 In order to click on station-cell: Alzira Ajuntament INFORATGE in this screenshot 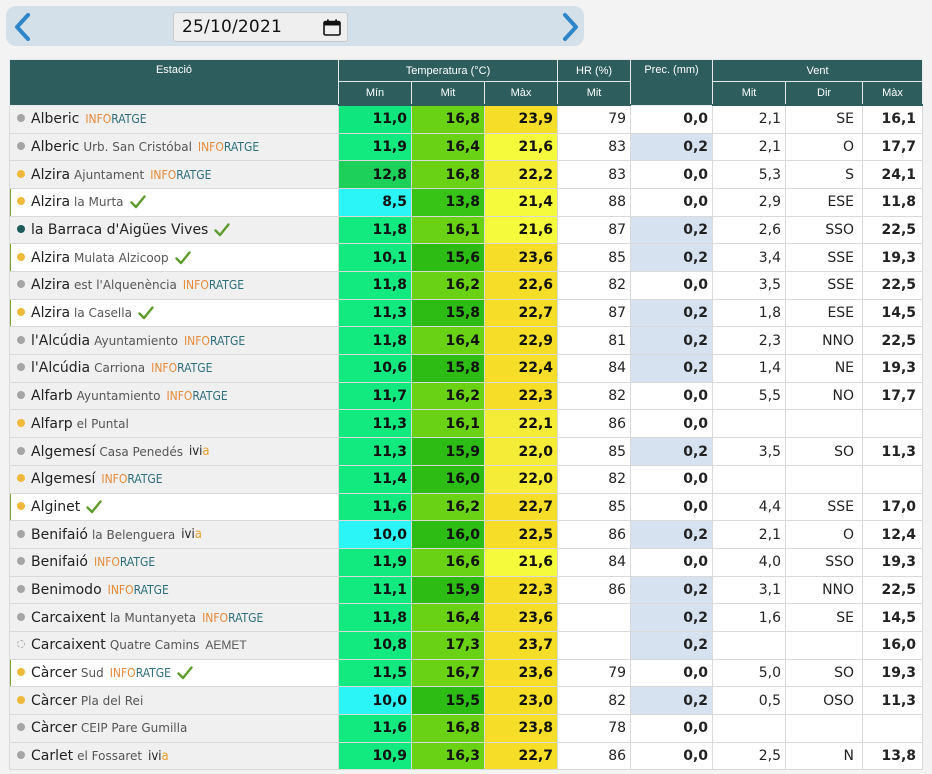, I will do `click(174, 174)`.